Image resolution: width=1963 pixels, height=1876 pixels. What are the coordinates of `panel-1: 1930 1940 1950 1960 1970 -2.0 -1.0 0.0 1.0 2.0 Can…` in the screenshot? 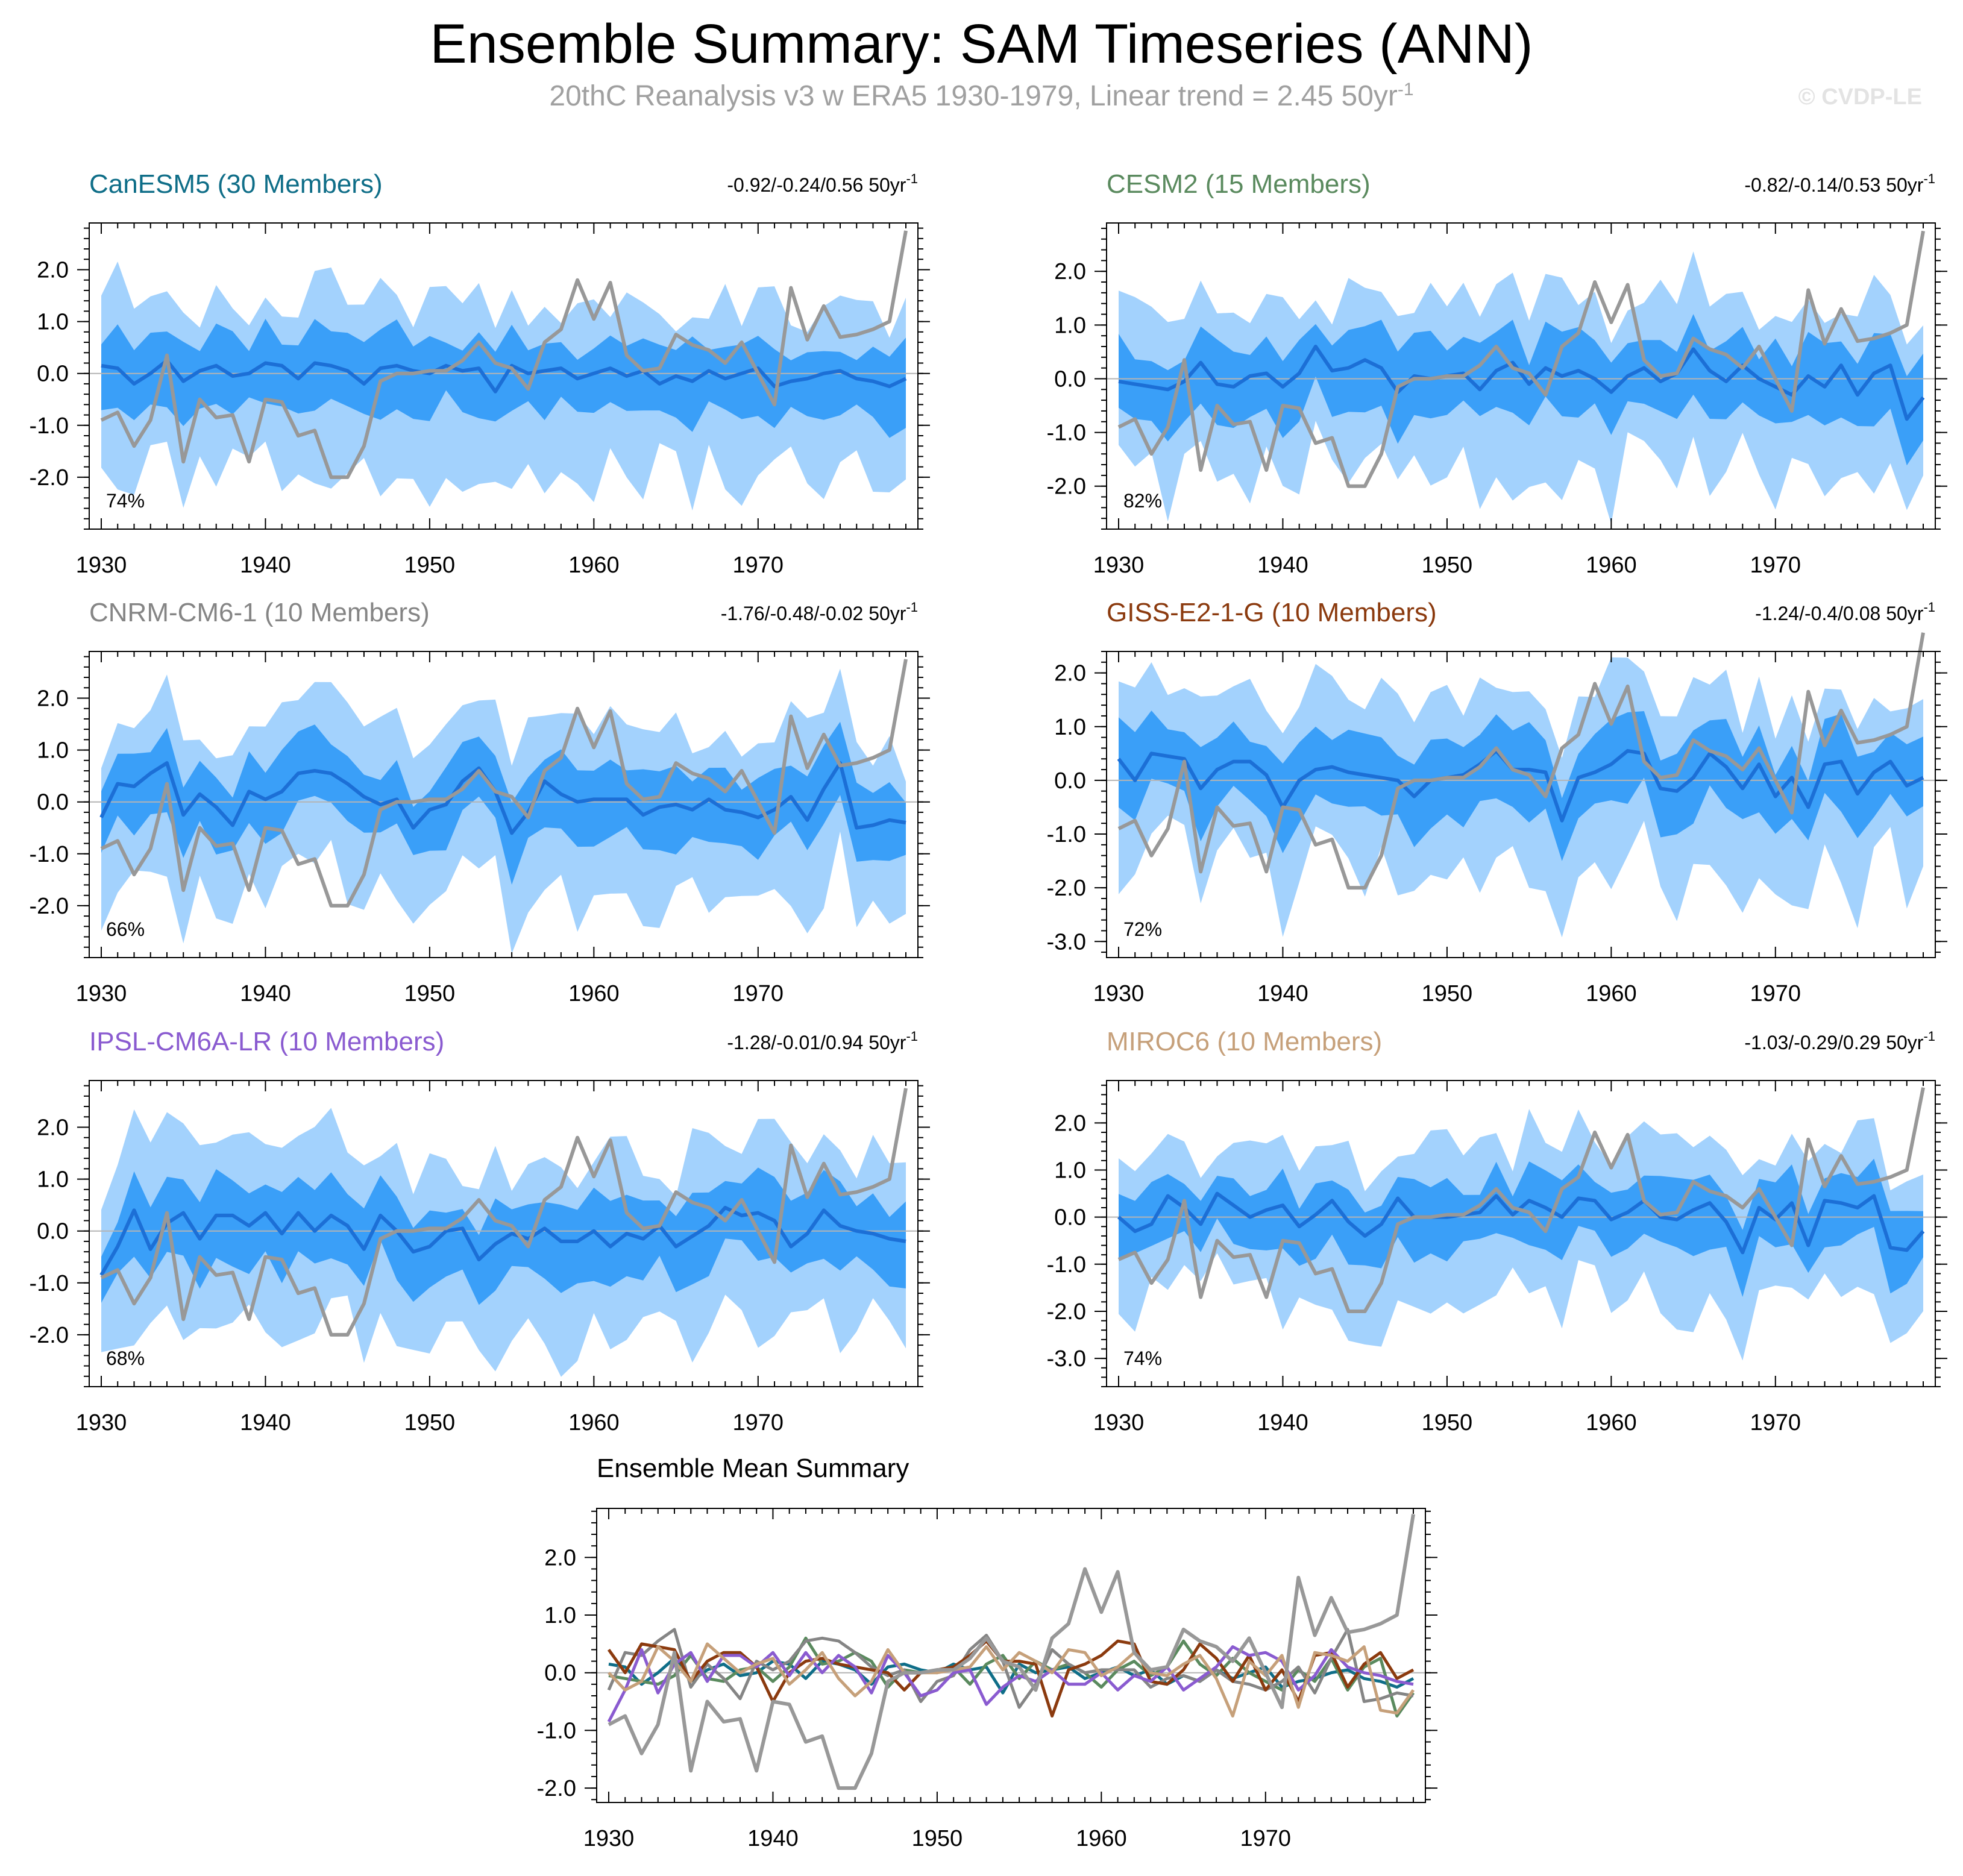 It's located at (480, 373).